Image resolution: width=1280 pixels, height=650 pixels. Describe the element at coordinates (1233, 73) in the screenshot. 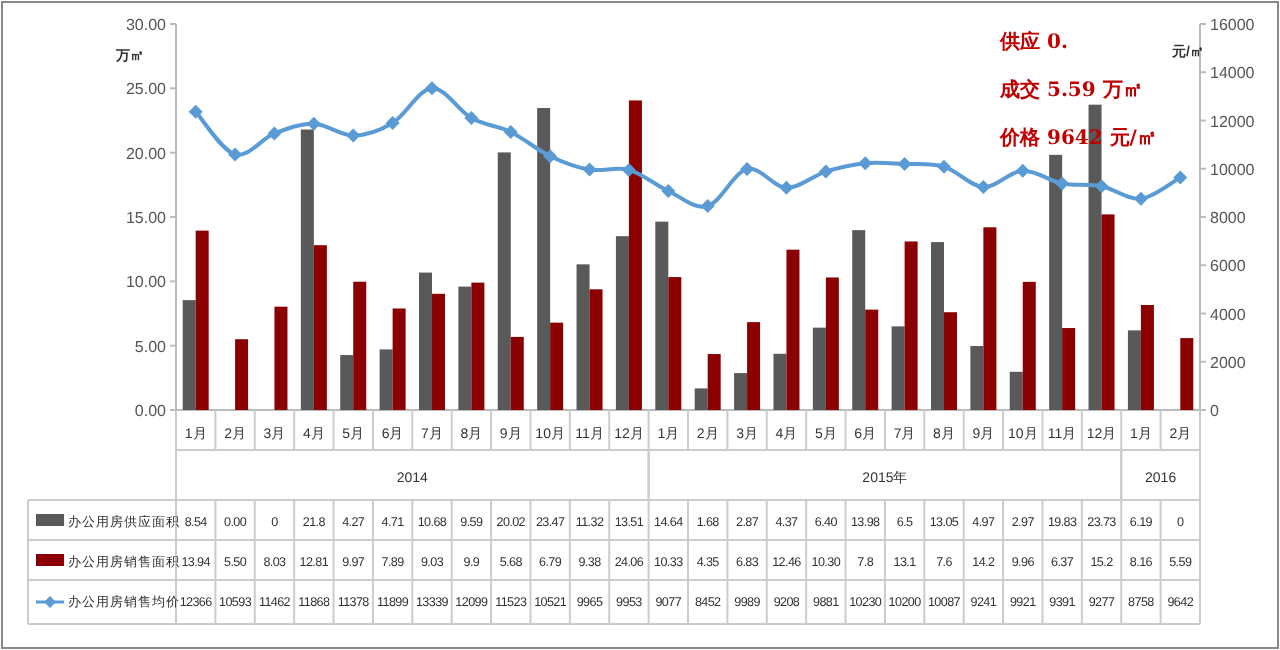

I see `y2-tick-label: 14000` at that location.